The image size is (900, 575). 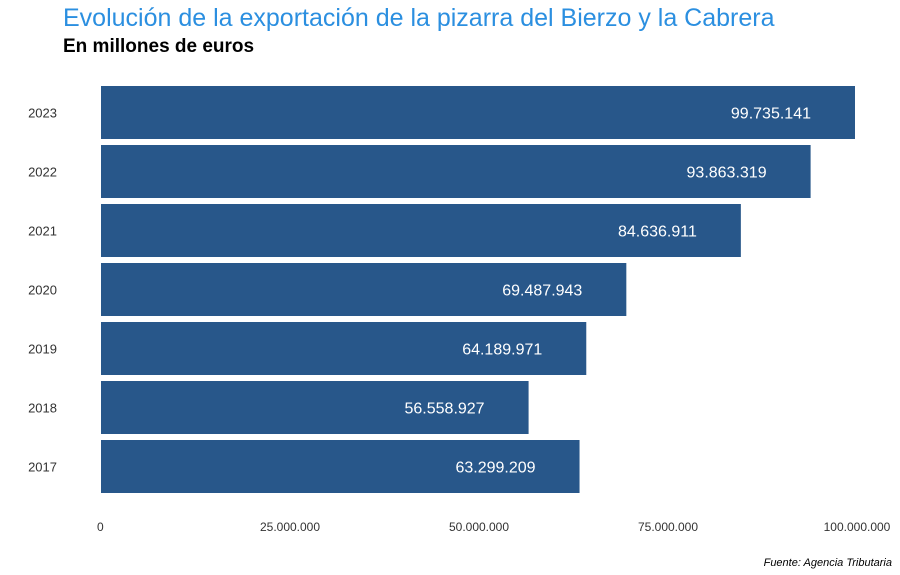 What do you see at coordinates (479, 527) in the screenshot?
I see `x-tick-label: 50.000.000` at bounding box center [479, 527].